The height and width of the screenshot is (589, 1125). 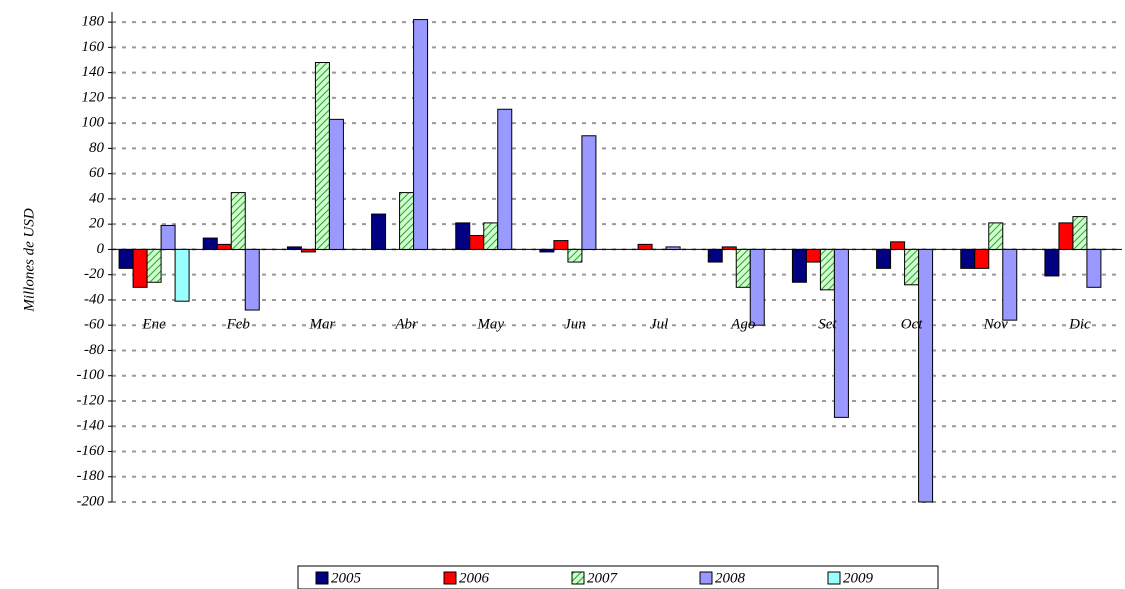 I want to click on y-tick-label: 80, so click(x=97, y=148).